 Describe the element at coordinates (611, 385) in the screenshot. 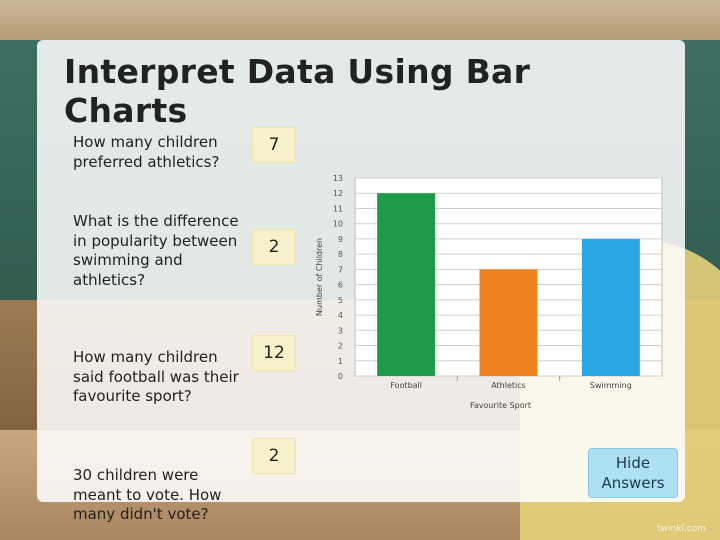

I see `x-tick-label: Swimming` at that location.